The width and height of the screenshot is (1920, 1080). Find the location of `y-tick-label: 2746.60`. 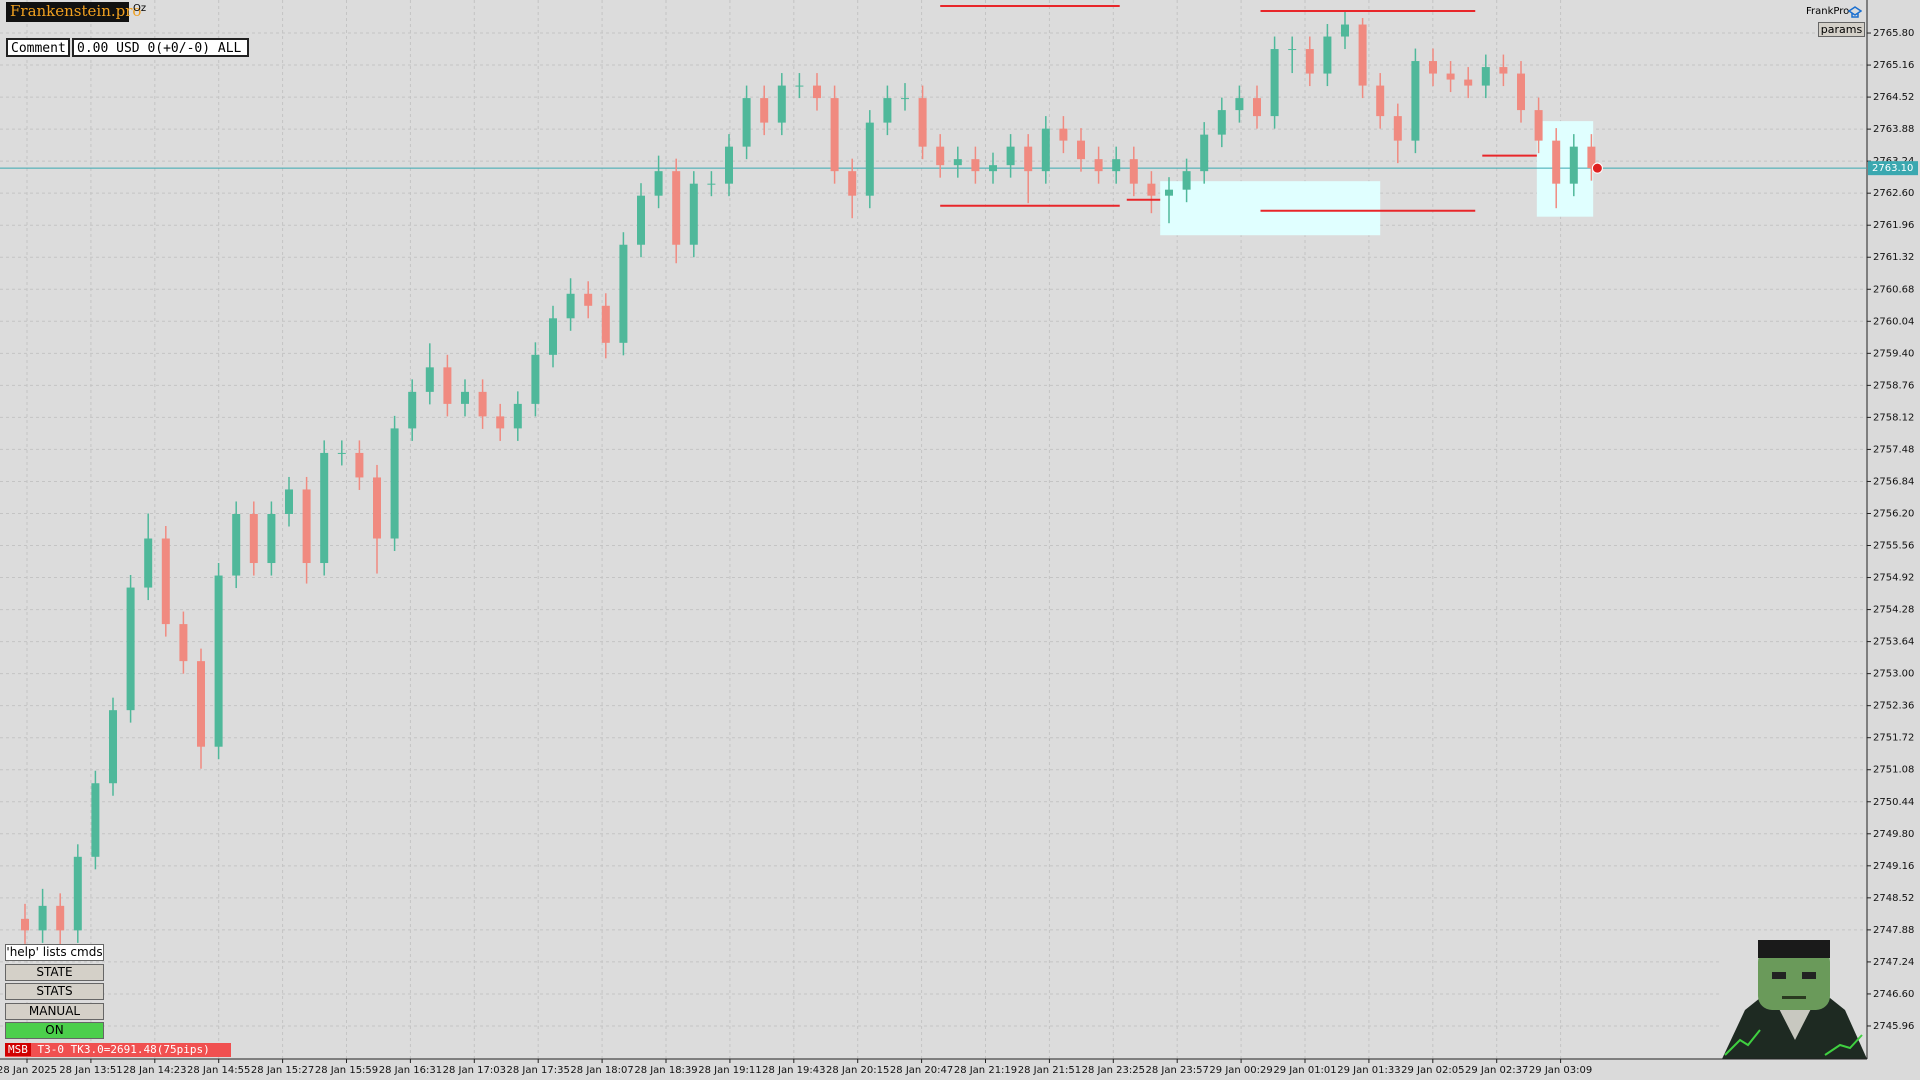

y-tick-label: 2746.60 is located at coordinates (1893, 994).